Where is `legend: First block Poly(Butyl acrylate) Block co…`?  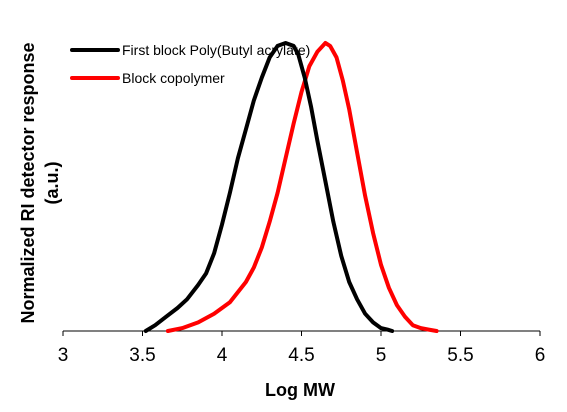 legend: First block Poly(Butyl acrylate) Block co… is located at coordinates (190, 64).